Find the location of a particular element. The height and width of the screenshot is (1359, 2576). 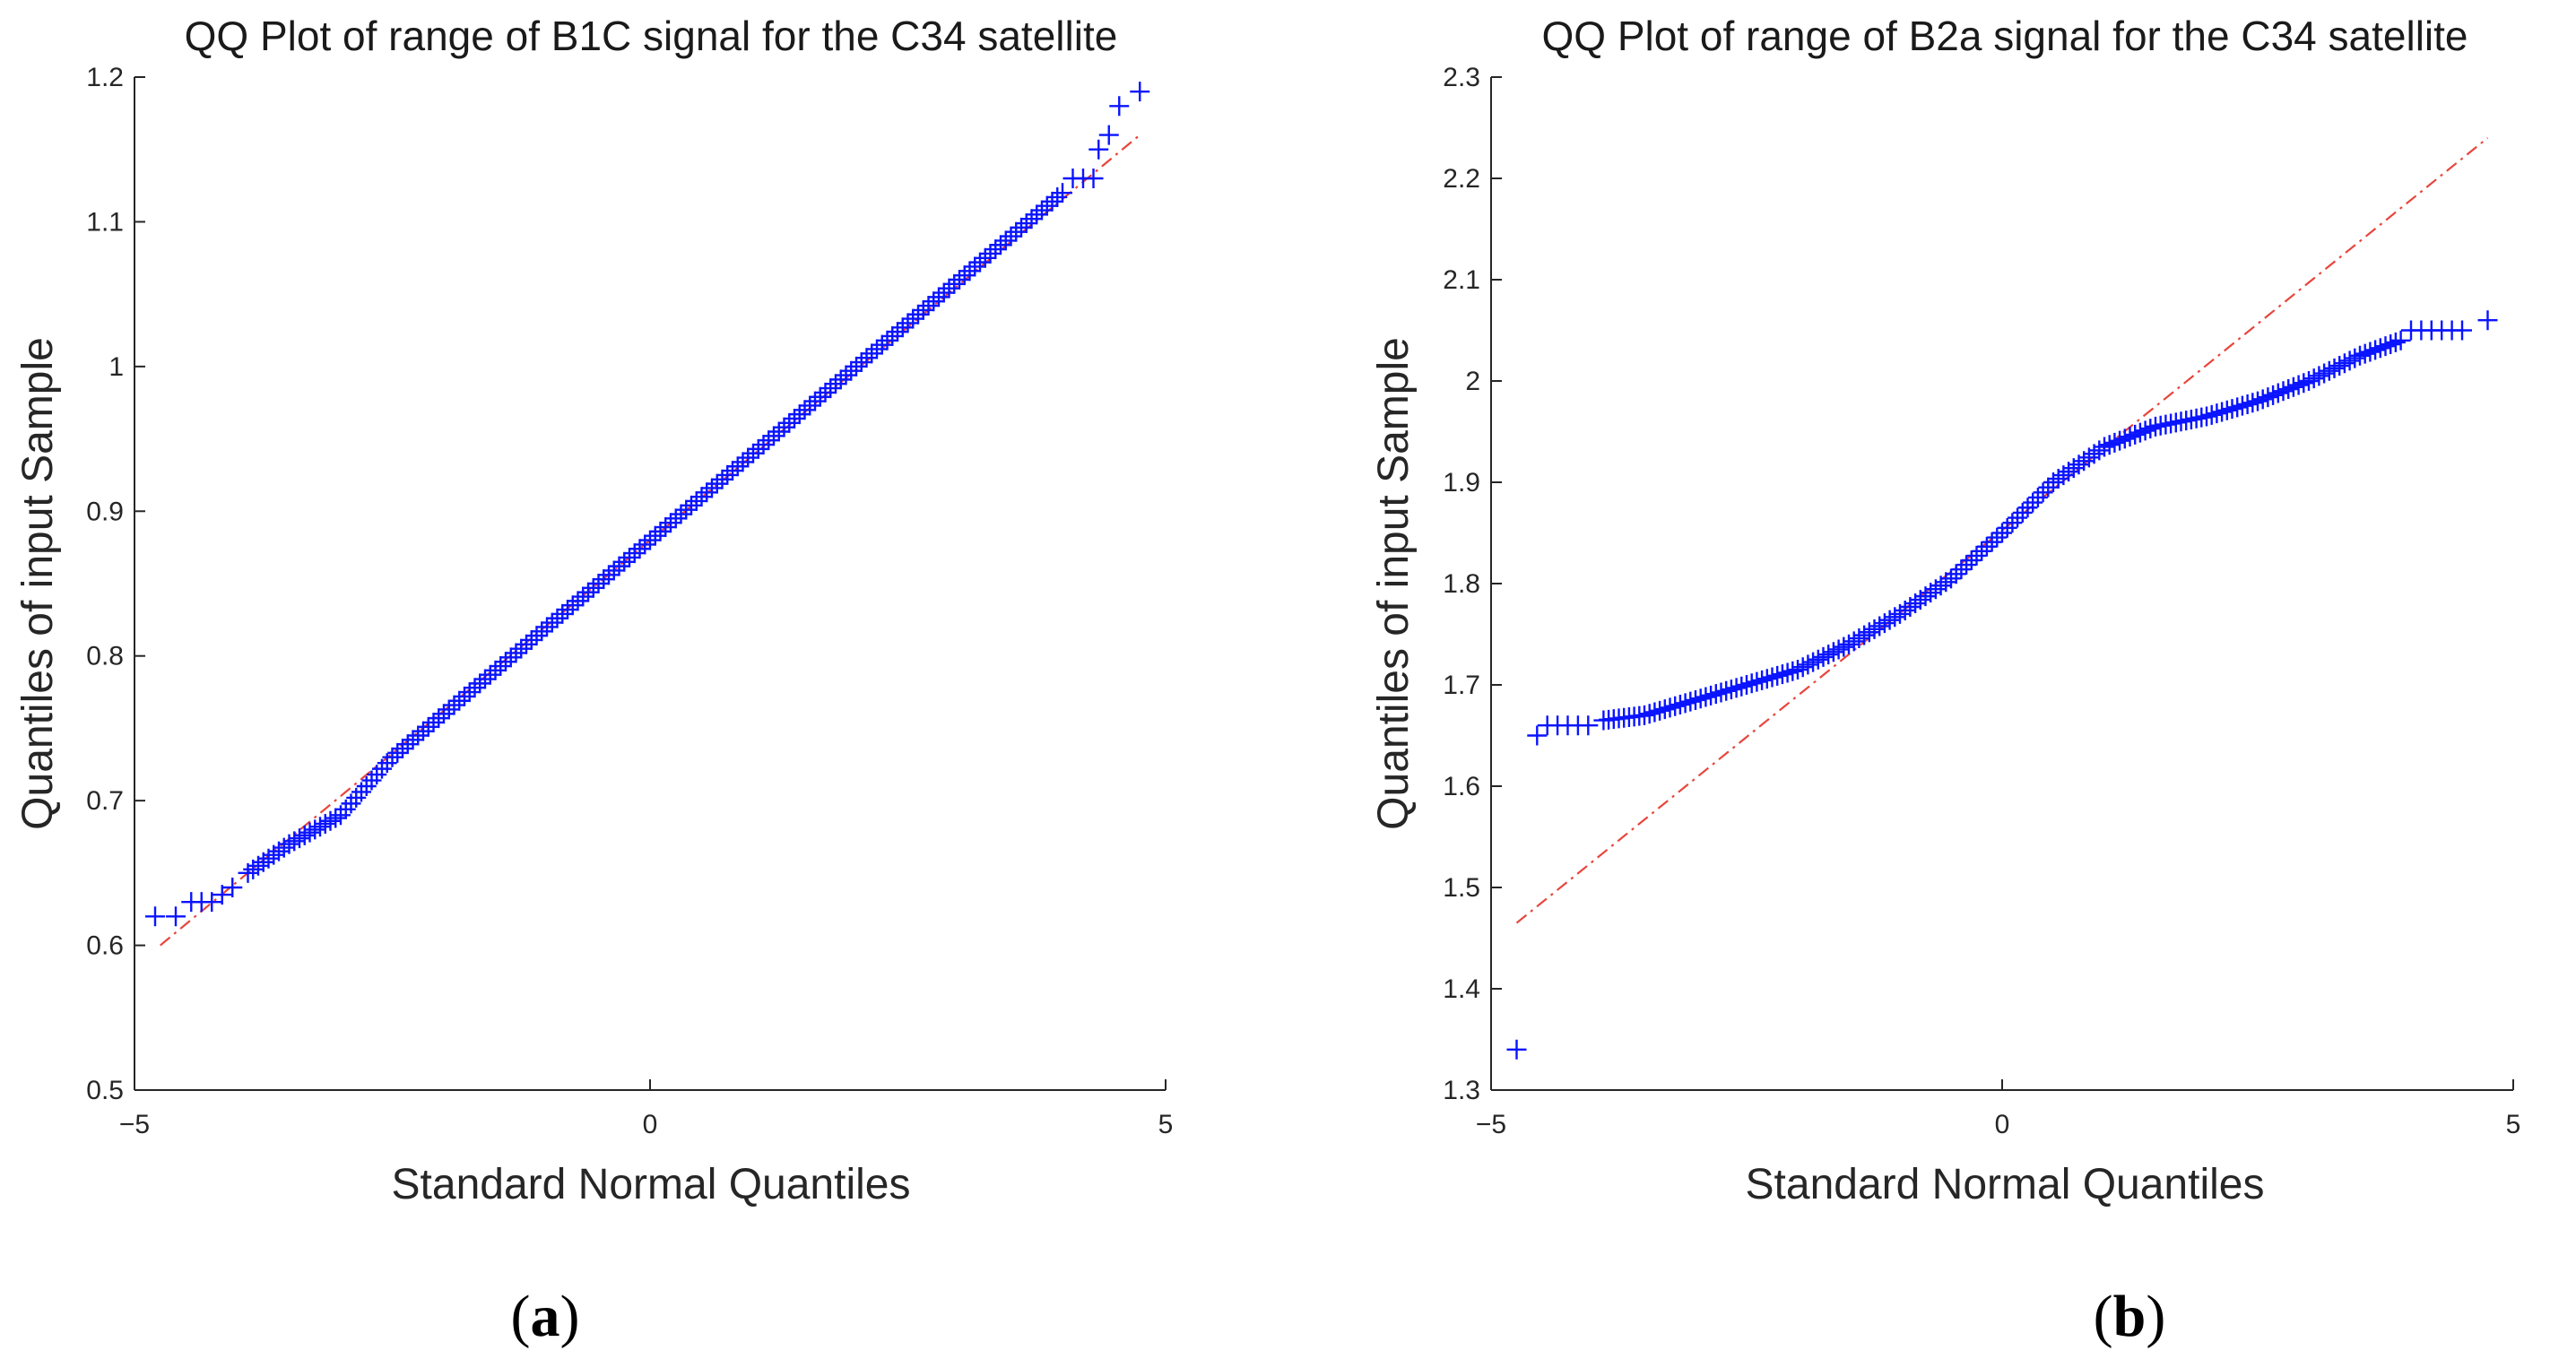

y-tick-label: 2.2 is located at coordinates (1461, 179).